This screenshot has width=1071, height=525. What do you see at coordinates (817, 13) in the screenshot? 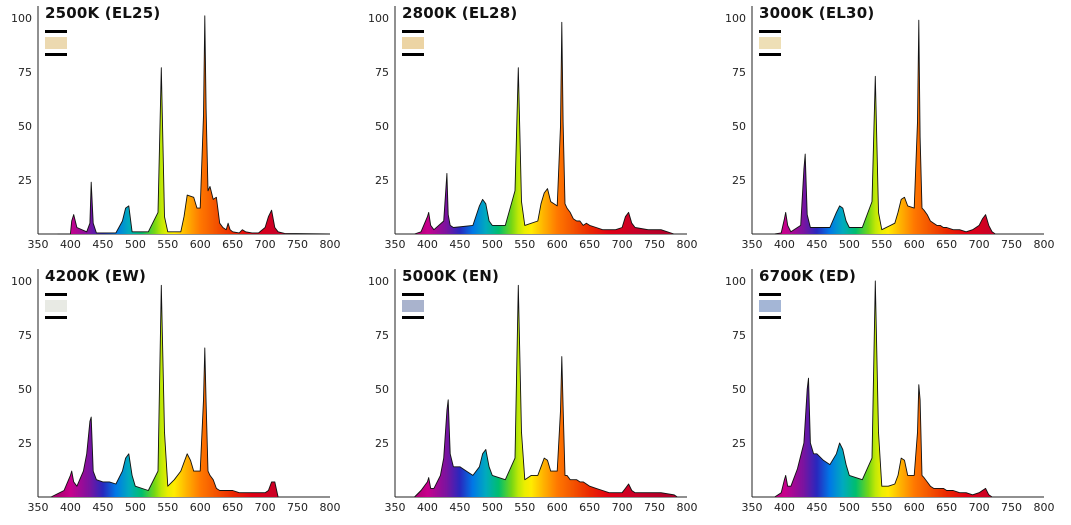
I see `chart-title: 3000K (EL30)` at bounding box center [817, 13].